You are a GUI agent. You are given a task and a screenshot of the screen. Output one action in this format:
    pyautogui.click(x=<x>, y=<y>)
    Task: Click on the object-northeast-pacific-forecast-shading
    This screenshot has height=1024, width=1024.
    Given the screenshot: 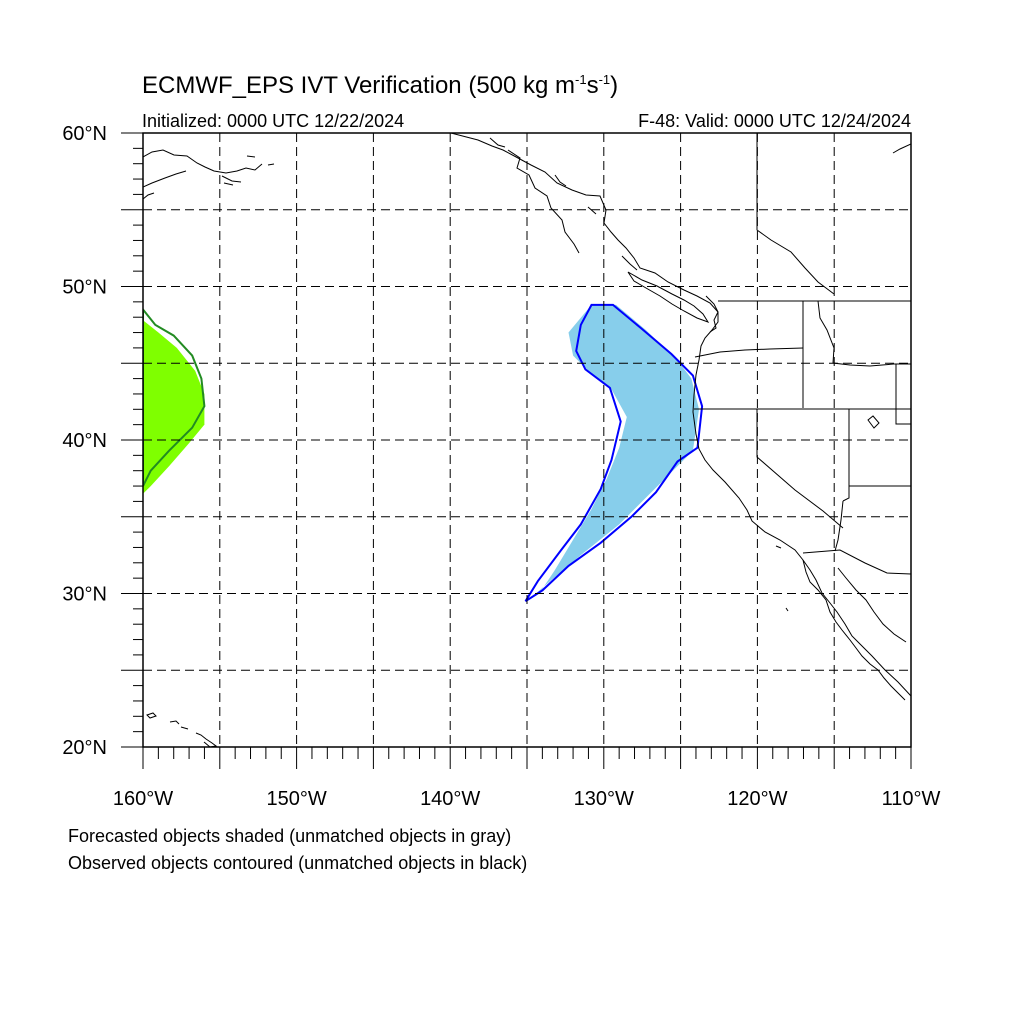 What is the action you would take?
    pyautogui.click(x=613, y=453)
    